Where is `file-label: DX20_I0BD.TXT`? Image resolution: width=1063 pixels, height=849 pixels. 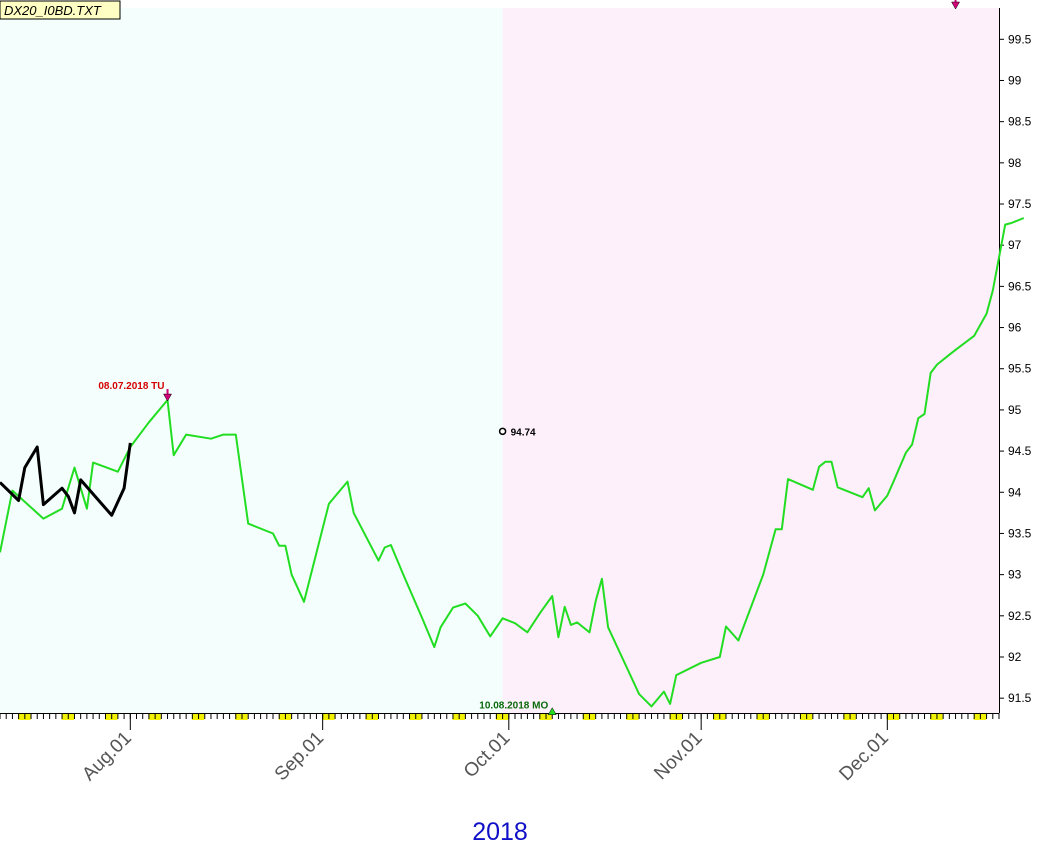
file-label: DX20_I0BD.TXT is located at coordinates (53, 10).